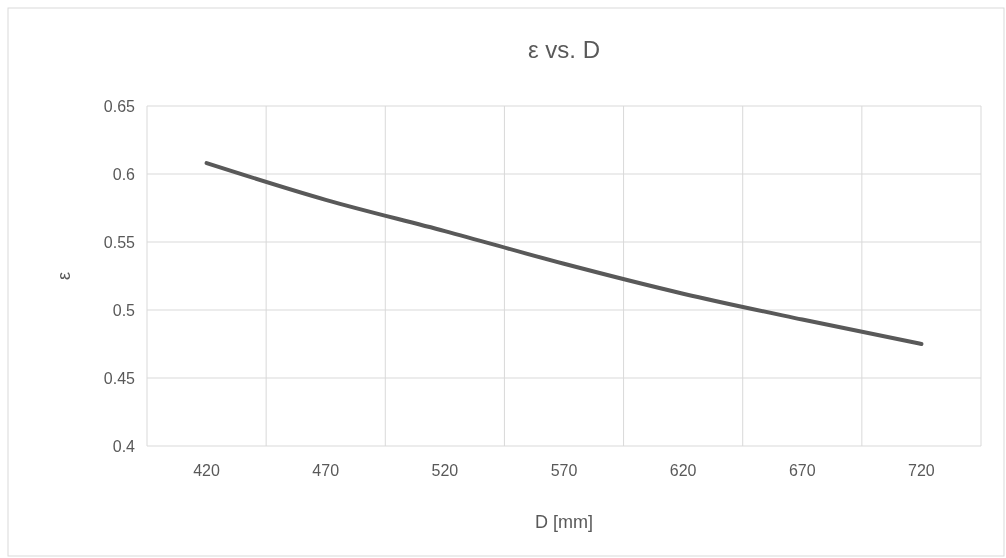 Image resolution: width=1006 pixels, height=558 pixels. I want to click on x-axis-title: D [mm], so click(564, 522).